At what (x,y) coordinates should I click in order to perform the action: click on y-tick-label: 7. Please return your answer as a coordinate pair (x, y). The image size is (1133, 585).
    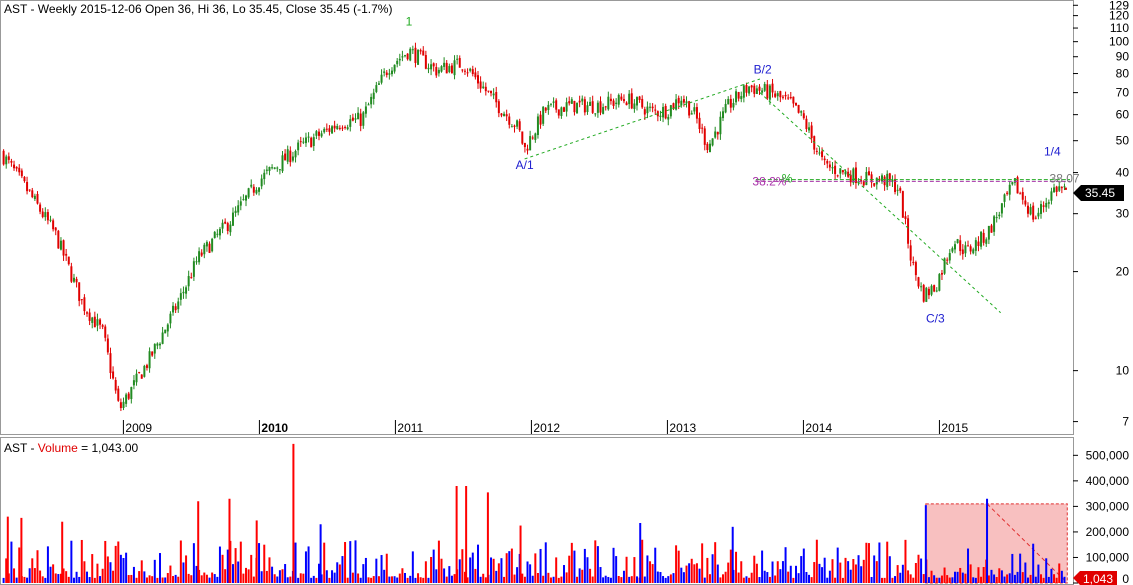
    Looking at the image, I should click on (1125, 422).